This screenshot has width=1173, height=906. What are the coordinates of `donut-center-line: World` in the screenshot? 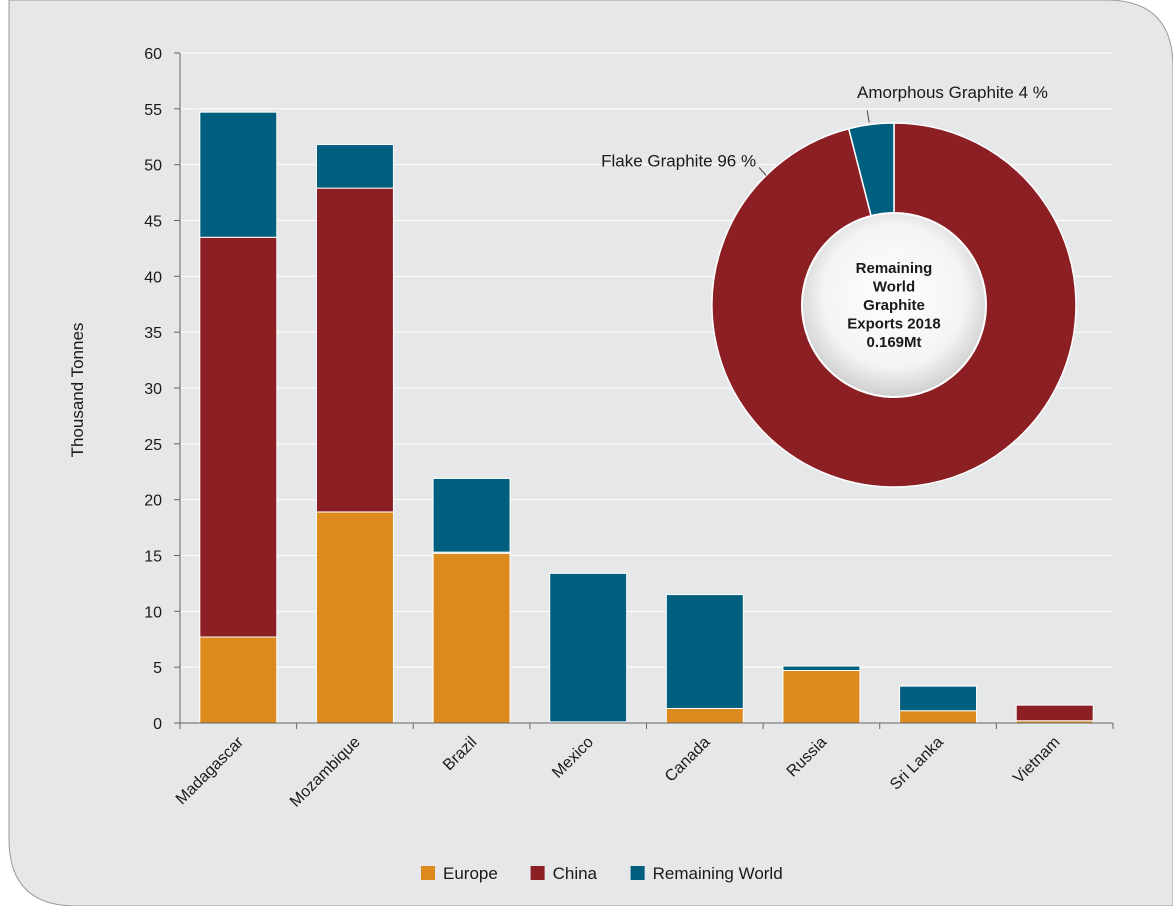 It's located at (894, 287).